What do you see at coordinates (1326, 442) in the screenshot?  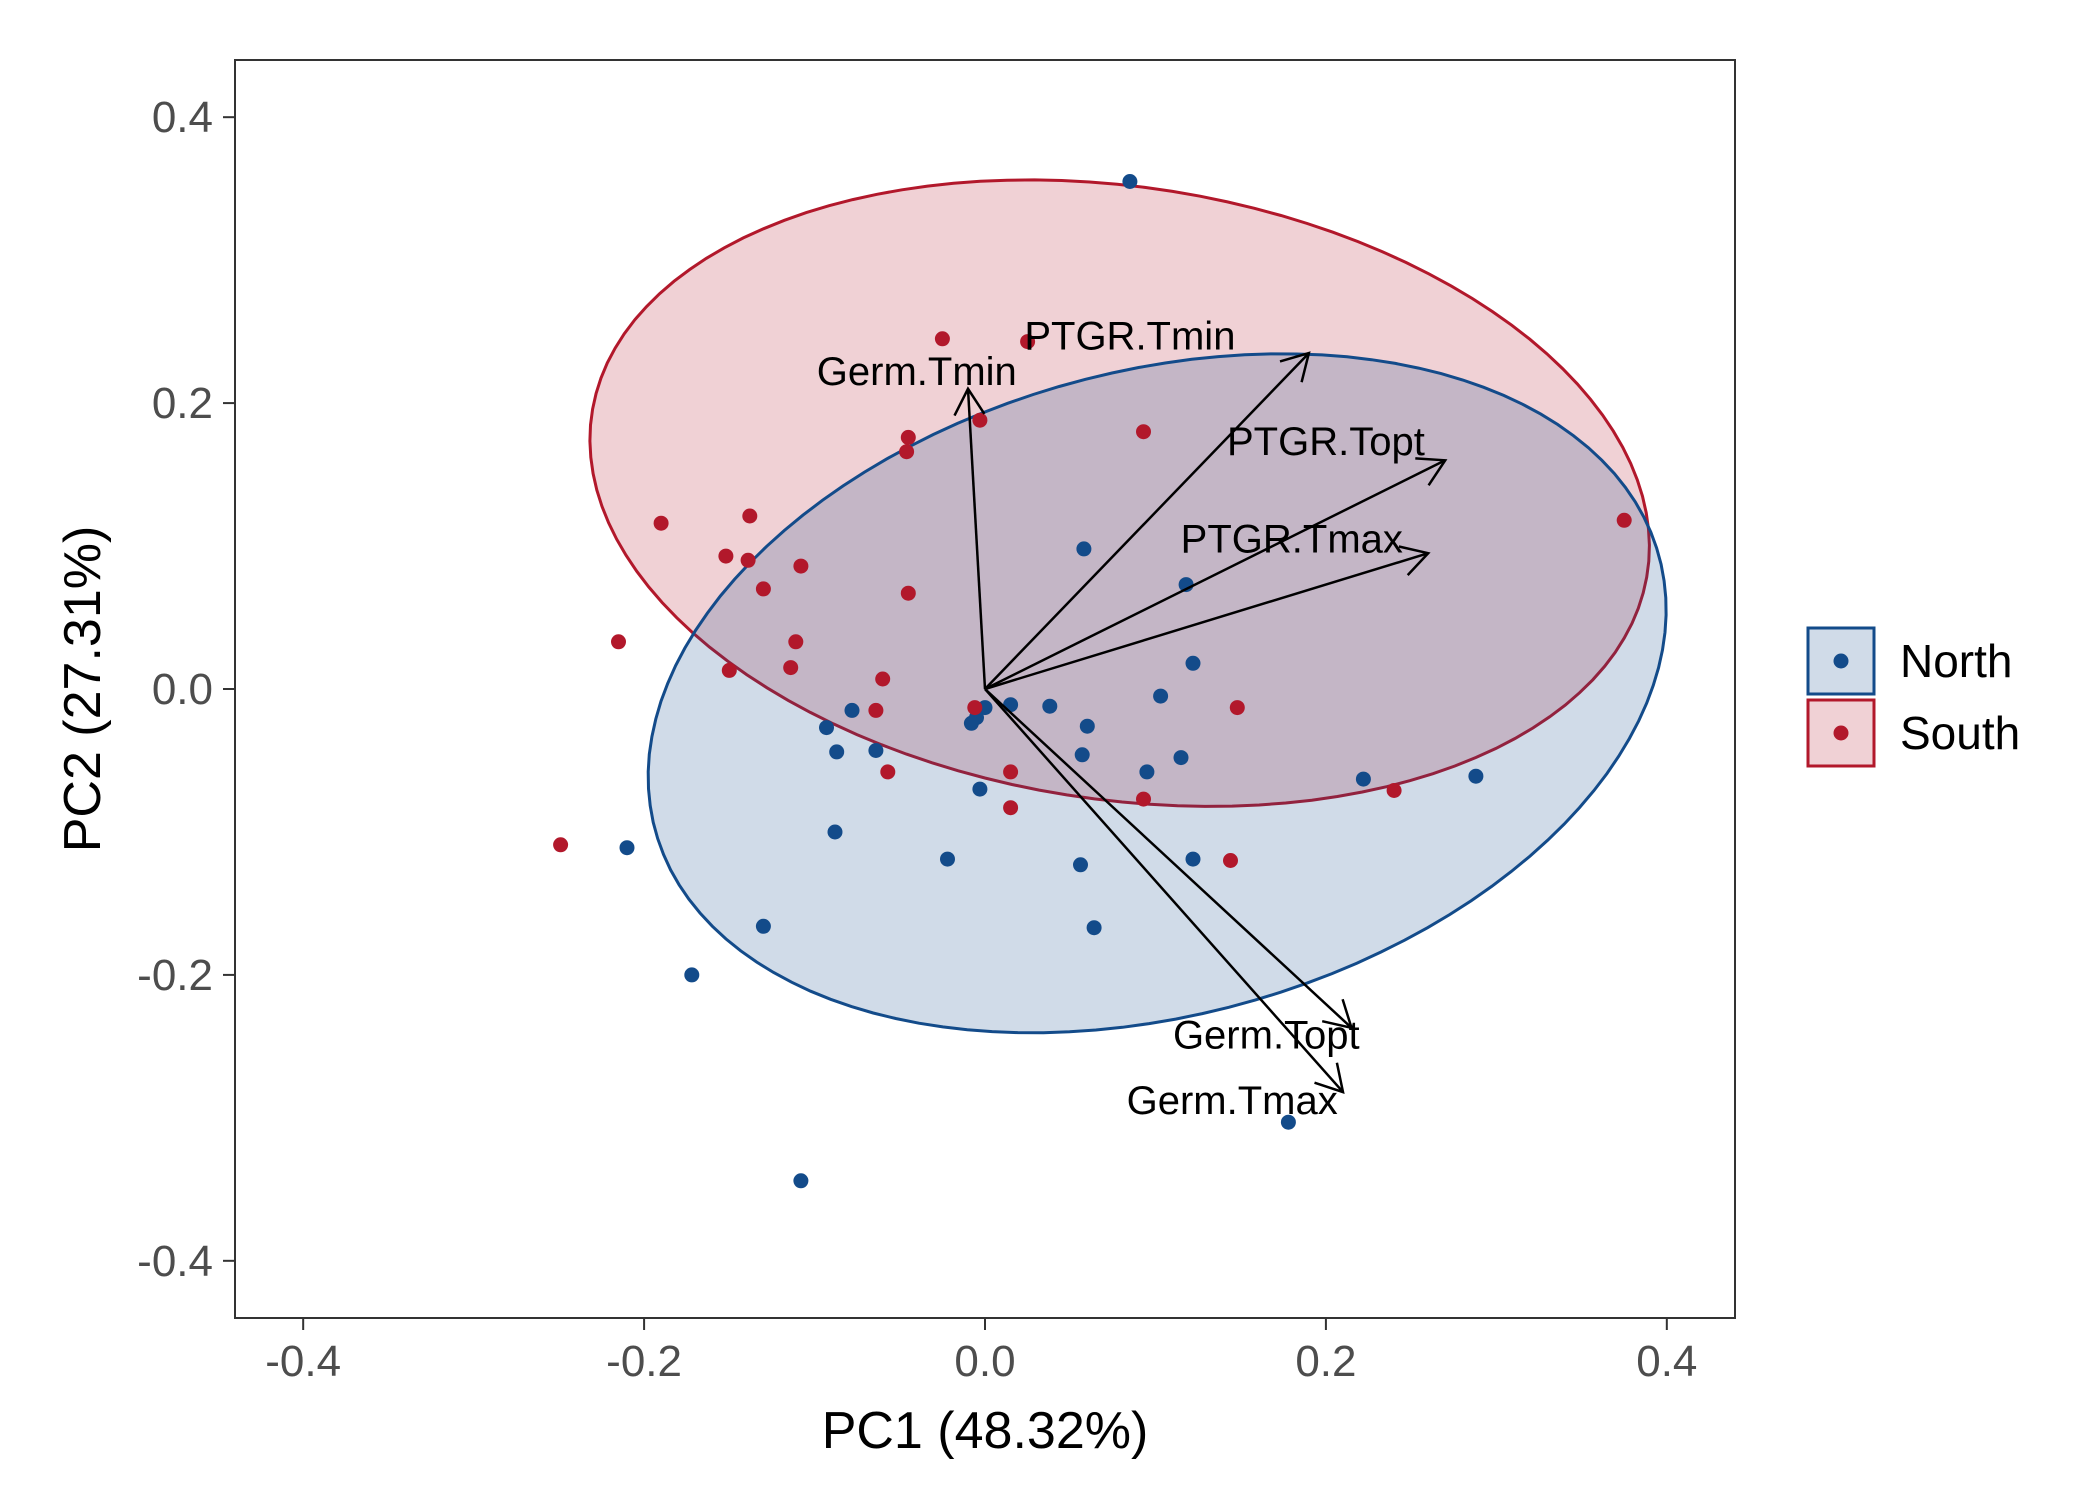 I see `vector-label: PTGR.Topt` at bounding box center [1326, 442].